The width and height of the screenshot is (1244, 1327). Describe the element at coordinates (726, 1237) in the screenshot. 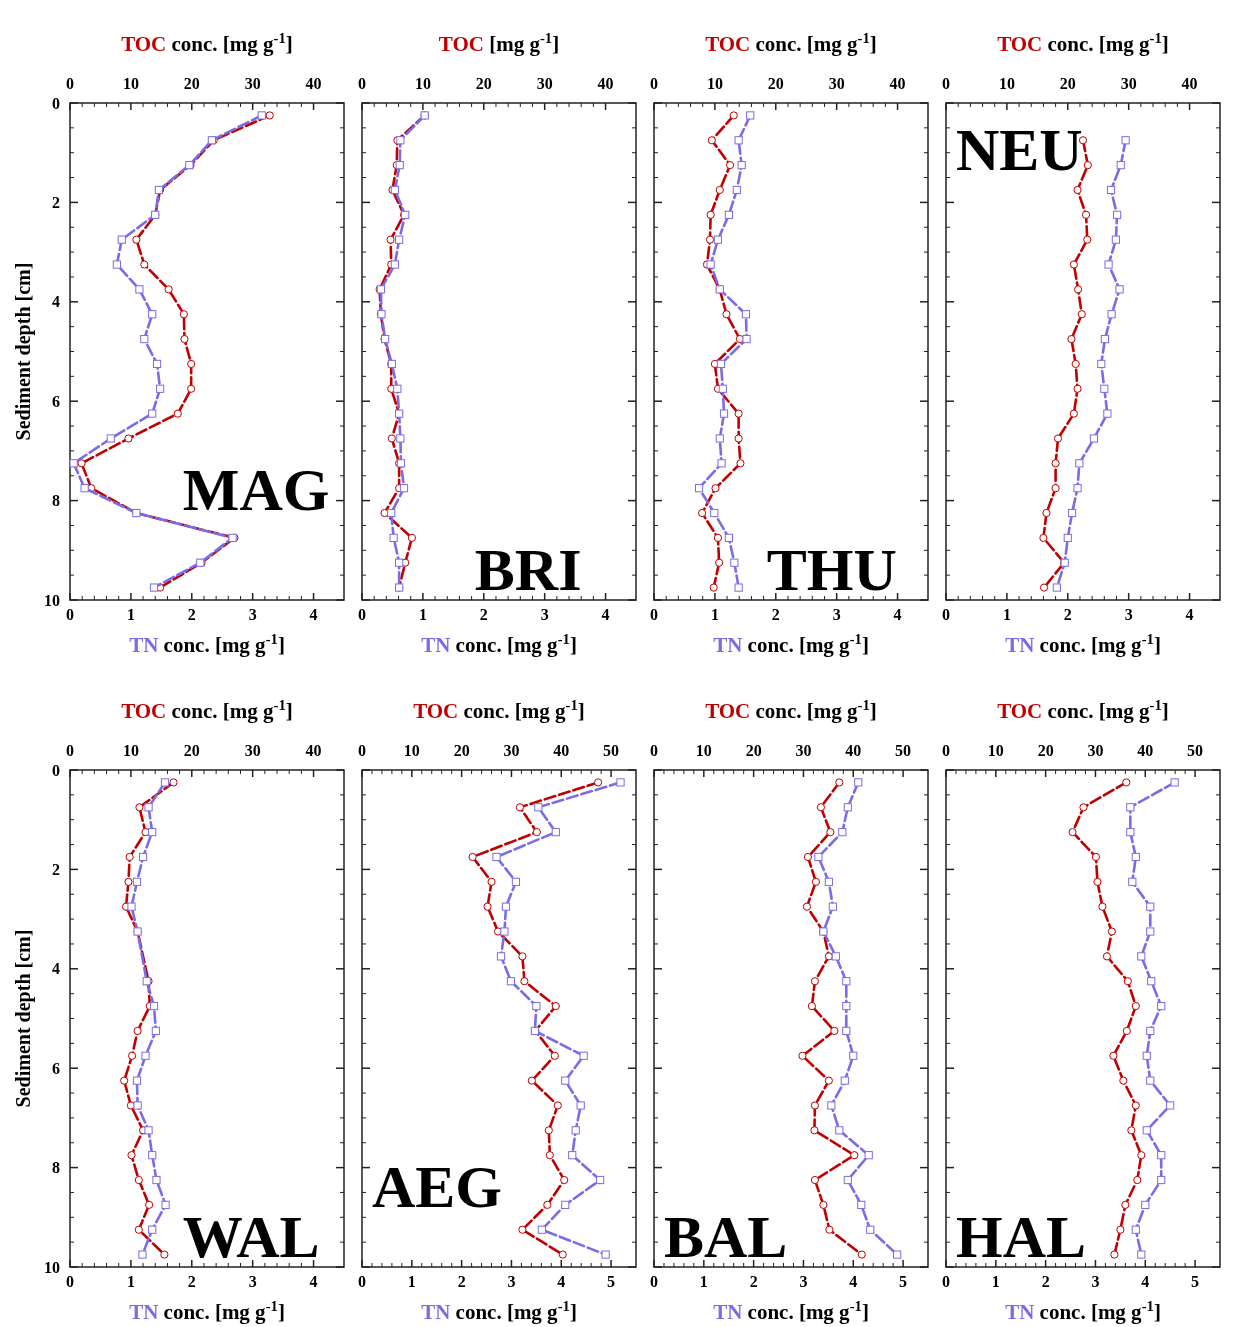

I see `annotation: BAL` at that location.